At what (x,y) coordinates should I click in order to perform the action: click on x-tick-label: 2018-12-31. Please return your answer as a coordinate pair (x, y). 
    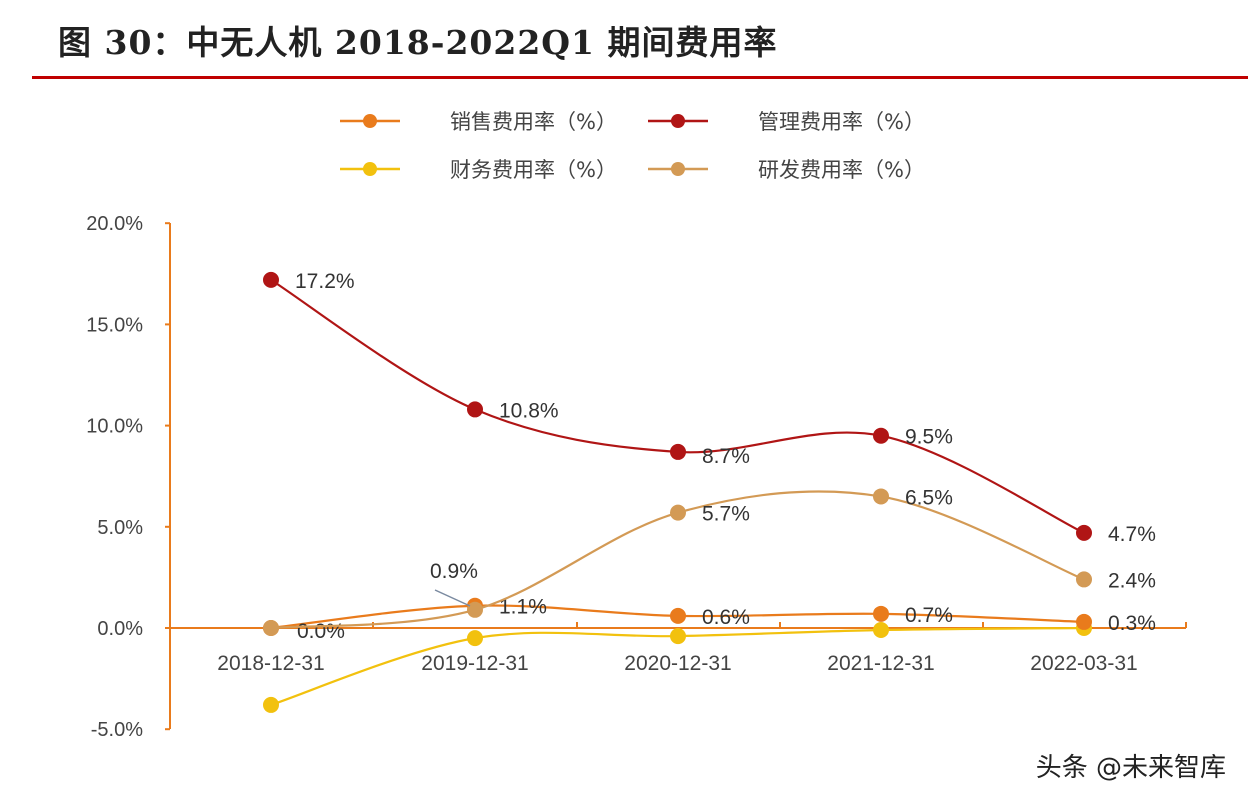
    Looking at the image, I should click on (270, 663).